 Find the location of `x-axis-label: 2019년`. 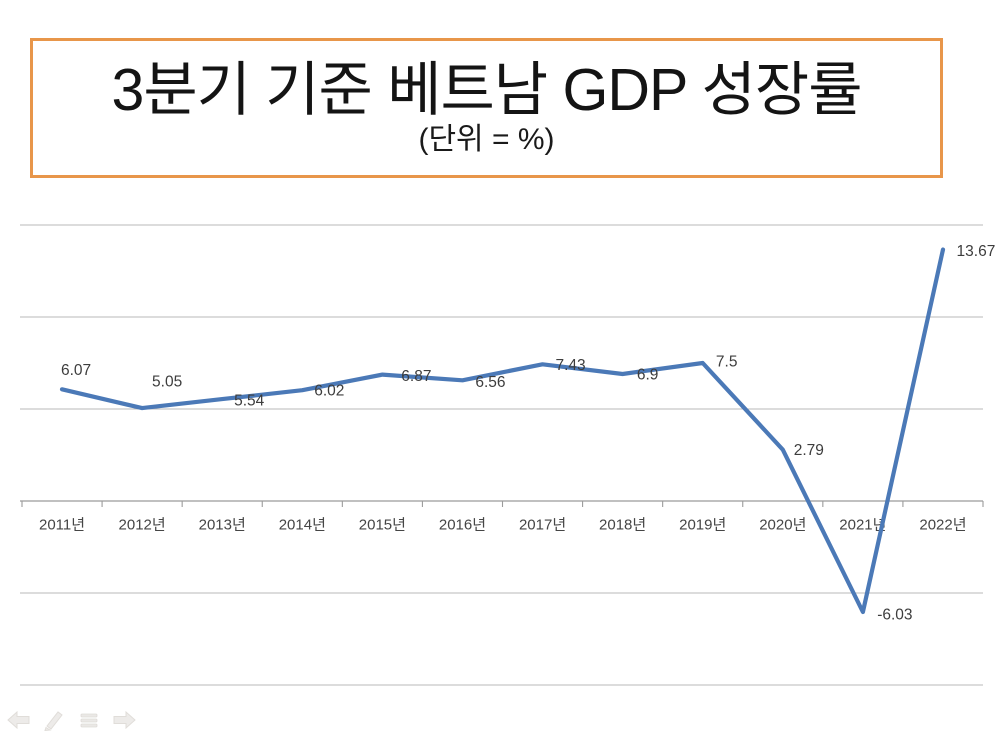

x-axis-label: 2019년 is located at coordinates (702, 525).